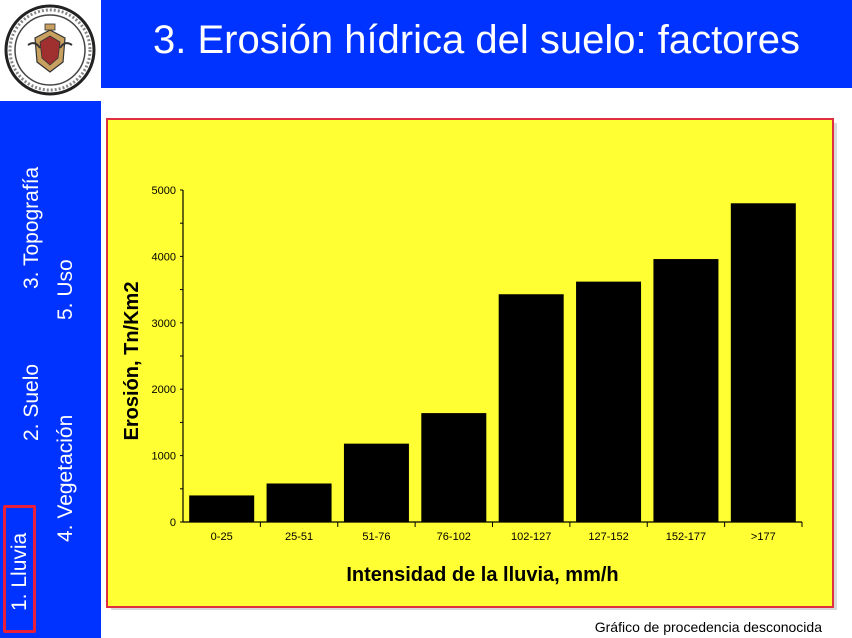 Image resolution: width=852 pixels, height=638 pixels. What do you see at coordinates (164, 257) in the screenshot?
I see `y-tick-label: 4000` at bounding box center [164, 257].